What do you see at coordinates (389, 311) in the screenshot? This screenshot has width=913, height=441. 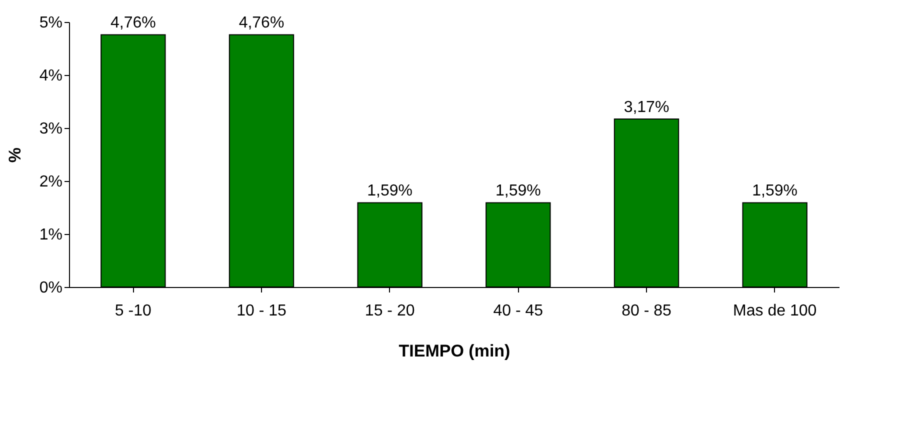 I see `x-tick-label: 15 - 20` at bounding box center [389, 311].